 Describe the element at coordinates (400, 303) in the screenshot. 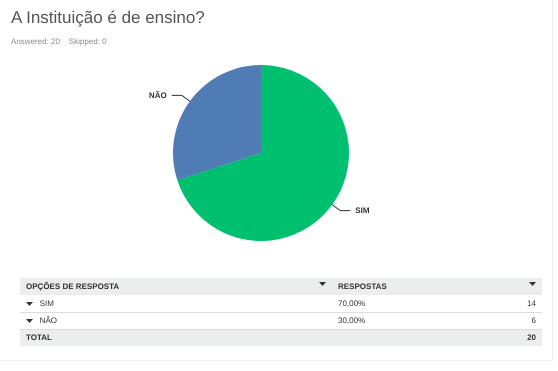

I see `text: 70,00%` at that location.